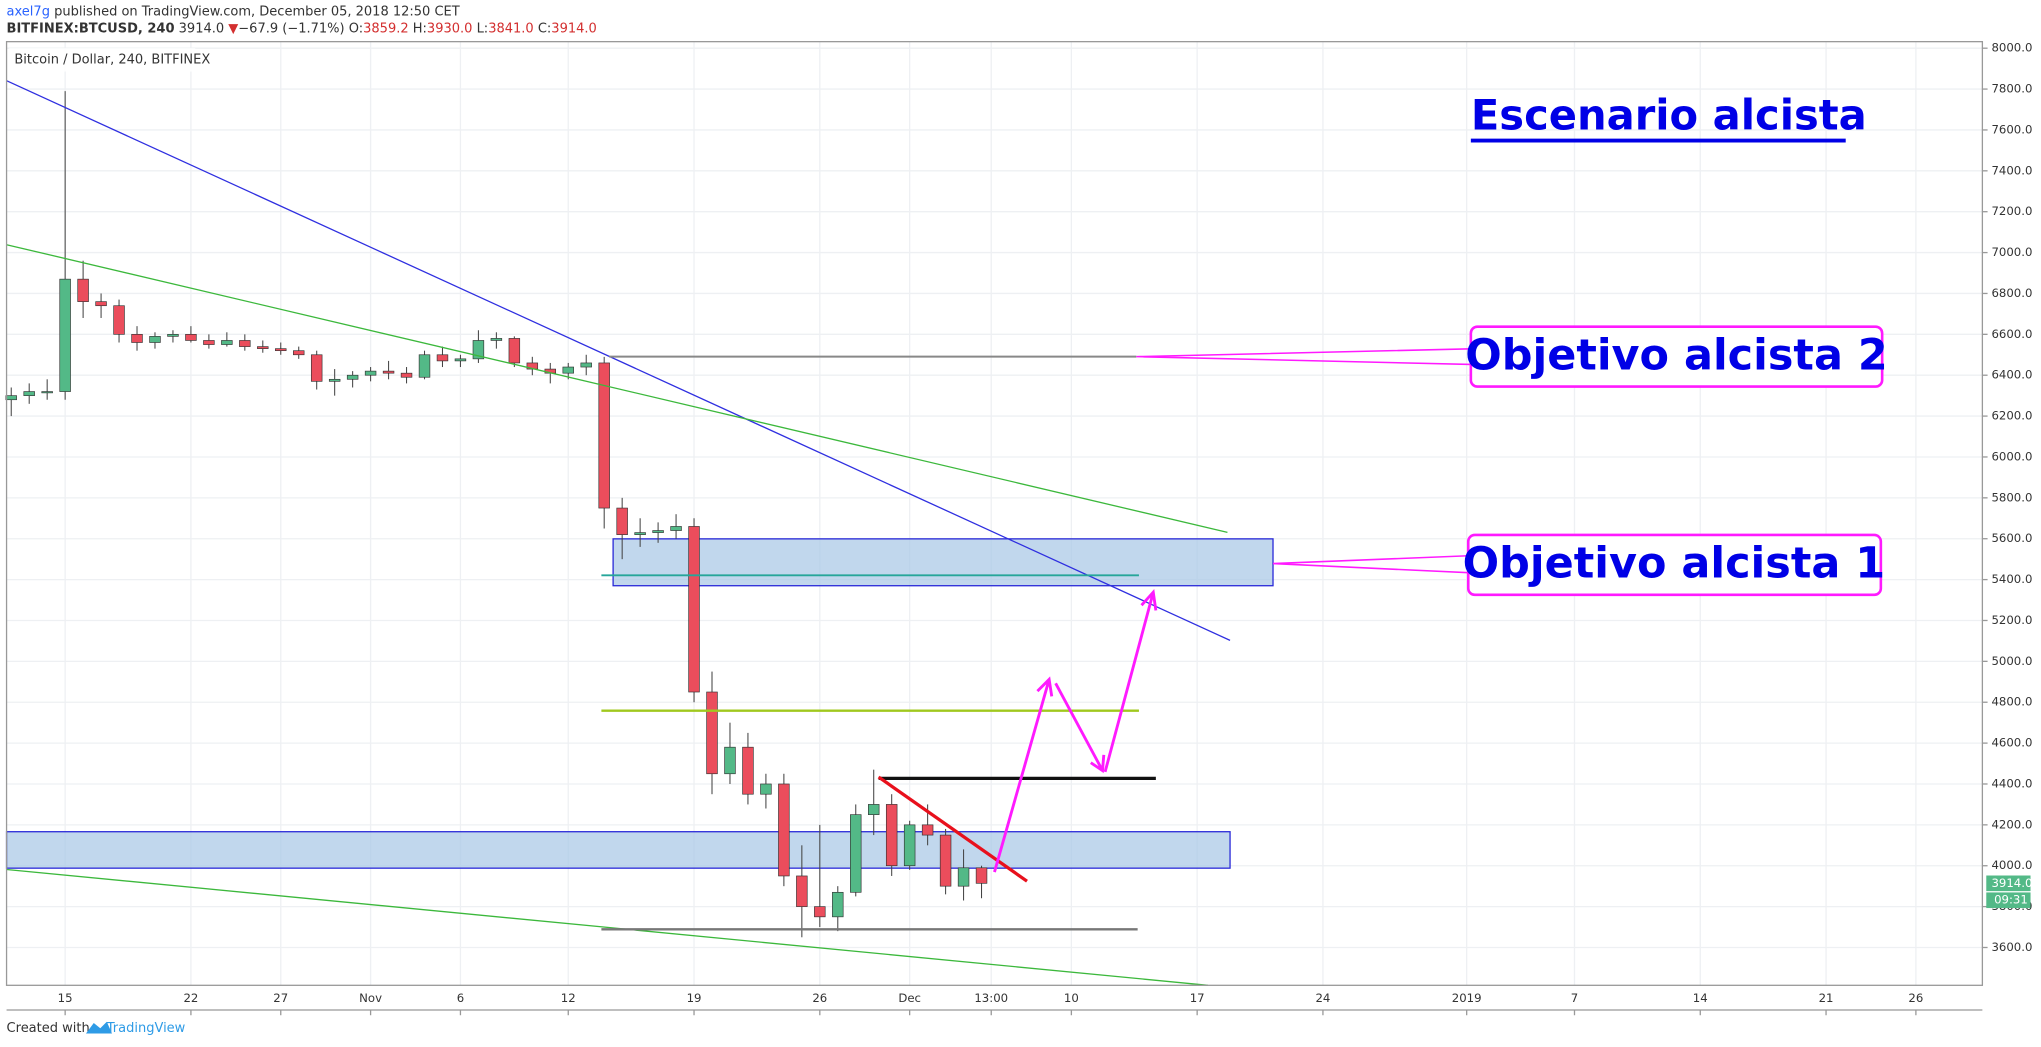 The image size is (2041, 1047). I want to click on y-tick-label: 3600.0, so click(2011, 947).